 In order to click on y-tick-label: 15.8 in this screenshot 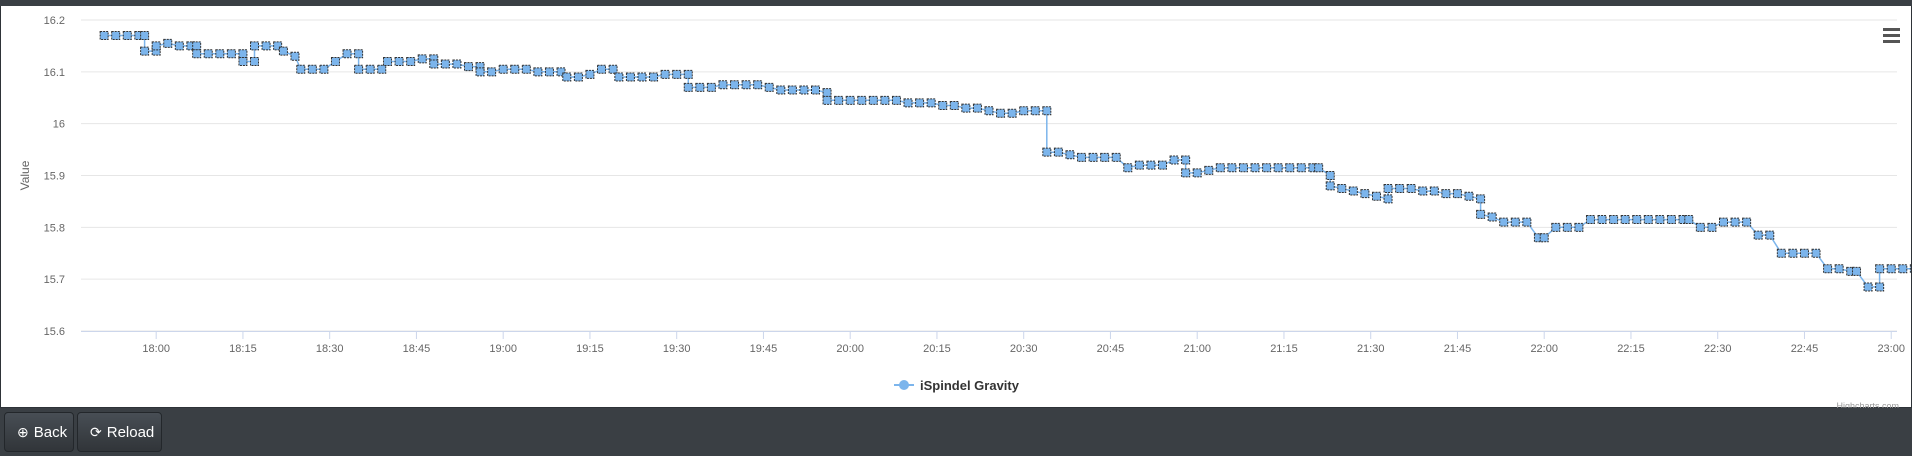, I will do `click(54, 228)`.